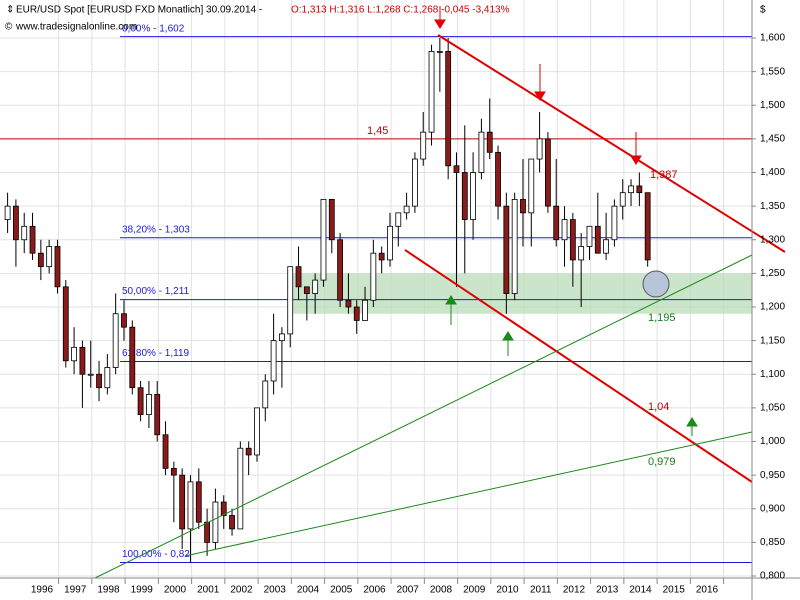  What do you see at coordinates (772, 206) in the screenshot?
I see `y-tick-label: 1,350` at bounding box center [772, 206].